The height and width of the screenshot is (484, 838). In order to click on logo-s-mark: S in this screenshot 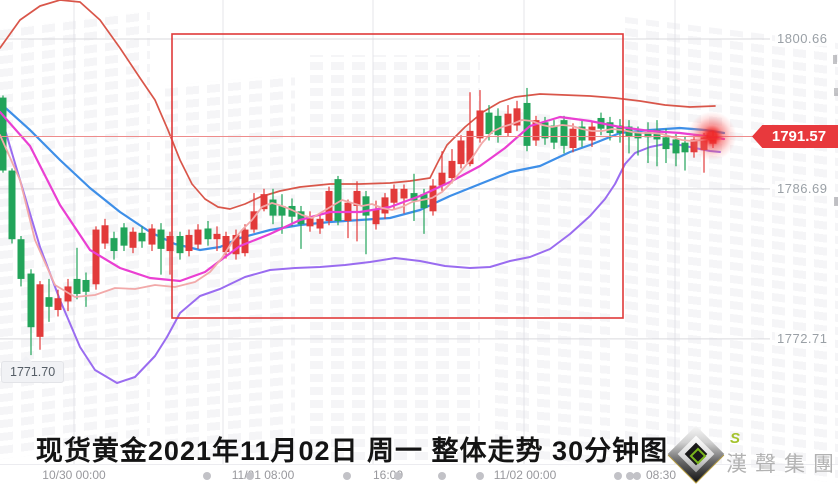, I will do `click(735, 438)`.